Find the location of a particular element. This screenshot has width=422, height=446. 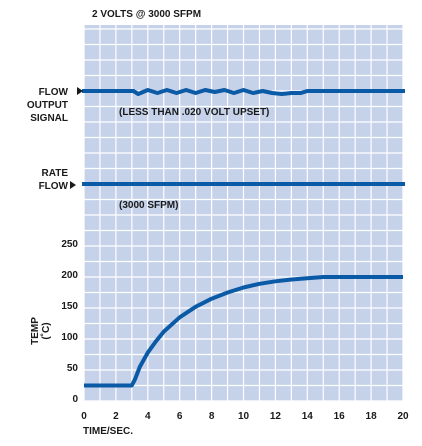

y-tick-label: 0 is located at coordinates (75, 399).